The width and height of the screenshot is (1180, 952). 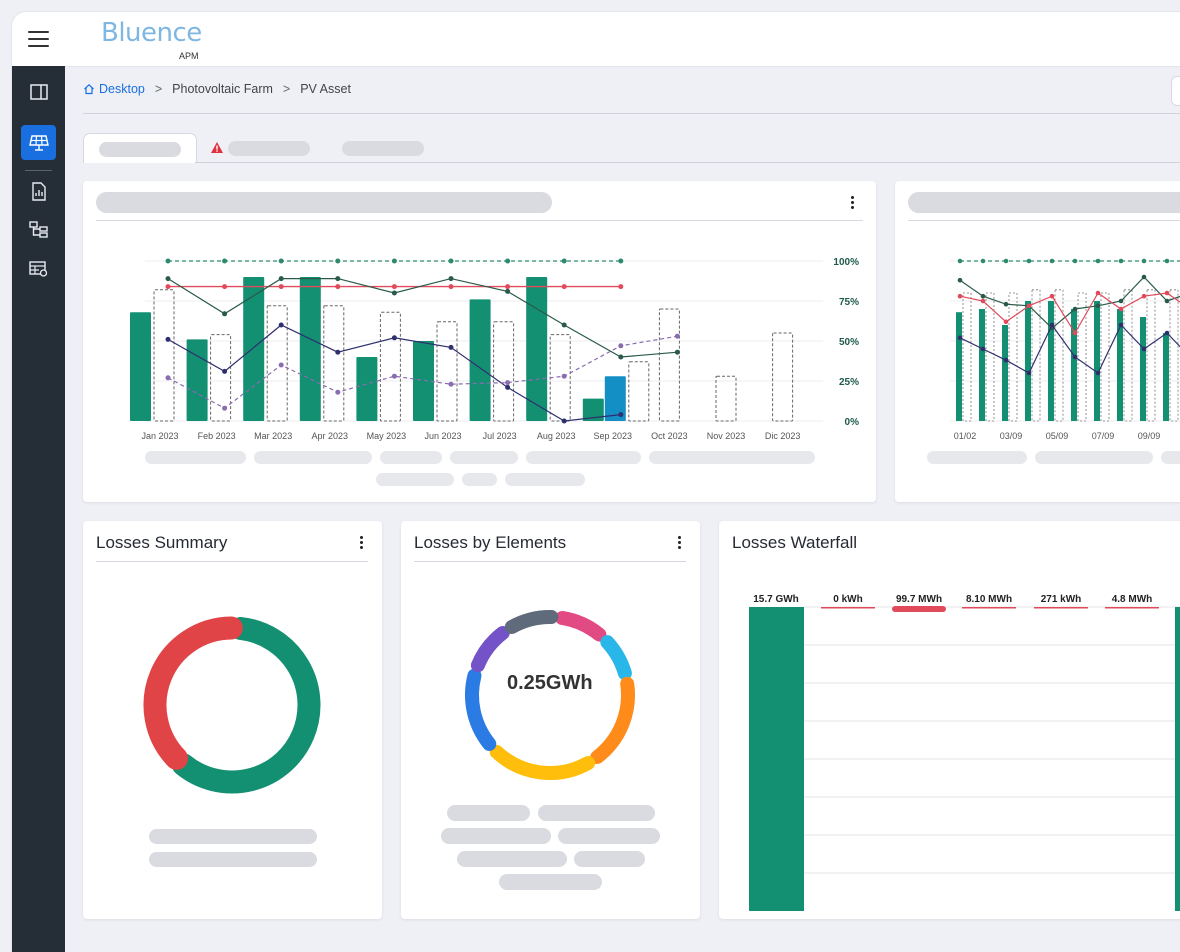 What do you see at coordinates (151, 33) in the screenshot?
I see `brand-name: Bluence` at bounding box center [151, 33].